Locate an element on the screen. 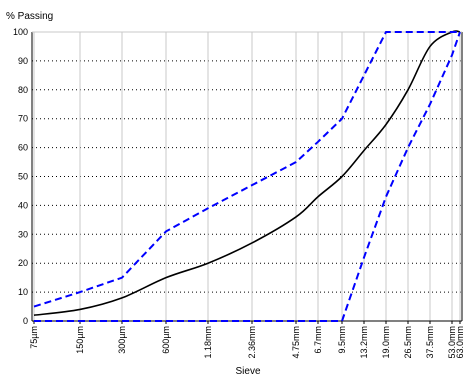 This screenshot has width=472, height=376. y-tick-label: 100 is located at coordinates (20, 32).